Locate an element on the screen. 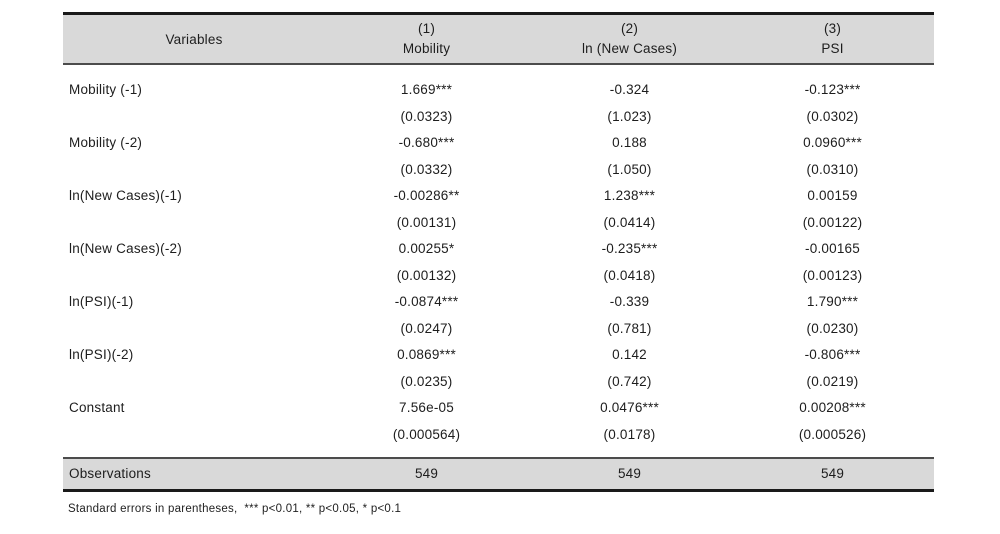 This screenshot has width=1000, height=534. model-column-header: (2) ln (New Cases) is located at coordinates (629, 38).